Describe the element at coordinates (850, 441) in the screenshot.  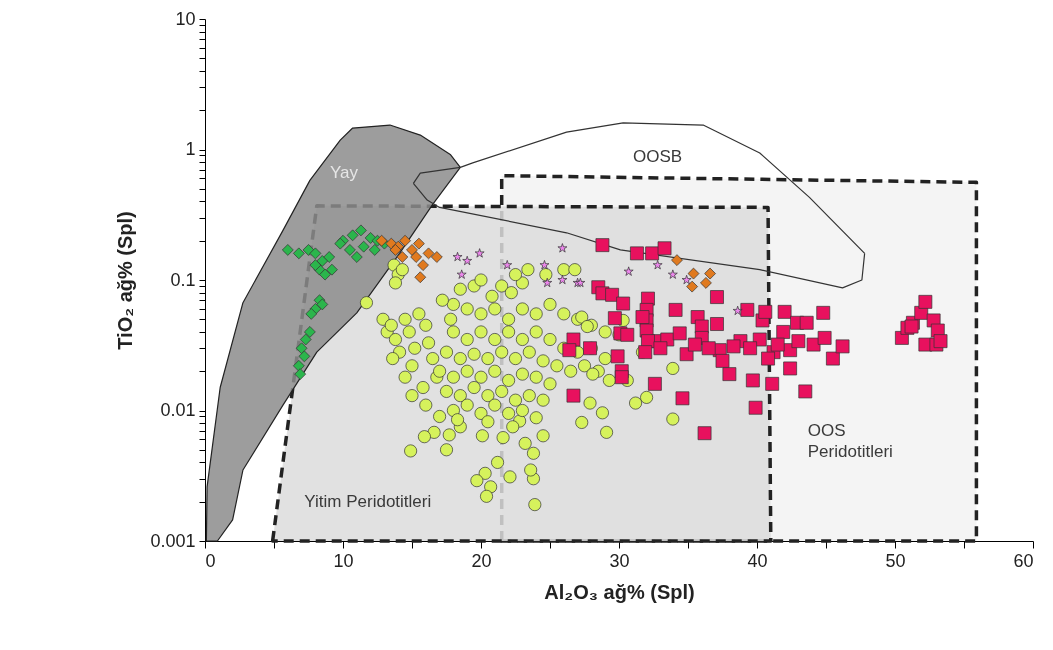
I see `annotation: OOS Peridotitleri` at that location.